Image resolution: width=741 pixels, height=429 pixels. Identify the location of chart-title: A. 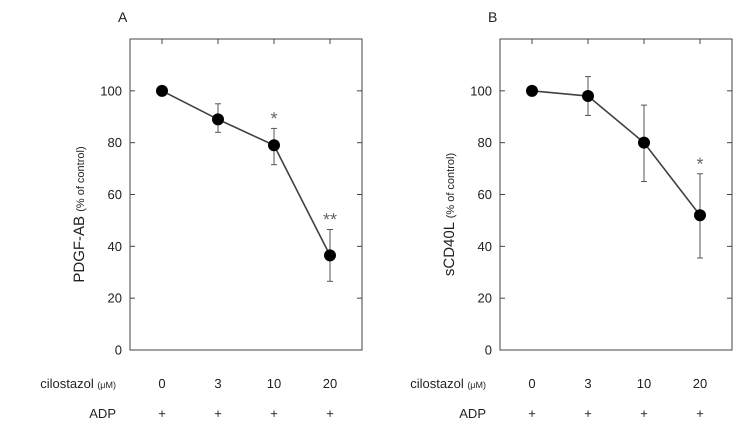
(123, 17).